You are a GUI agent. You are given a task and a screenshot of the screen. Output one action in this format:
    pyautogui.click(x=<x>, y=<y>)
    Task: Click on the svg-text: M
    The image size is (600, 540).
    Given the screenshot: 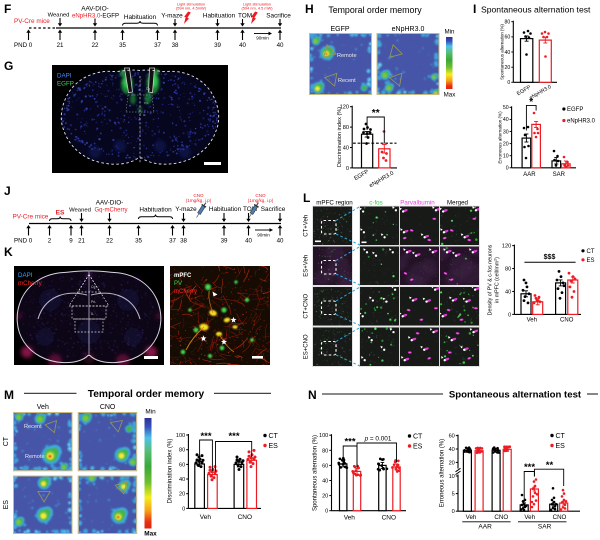 What is the action you would take?
    pyautogui.click(x=9, y=395)
    